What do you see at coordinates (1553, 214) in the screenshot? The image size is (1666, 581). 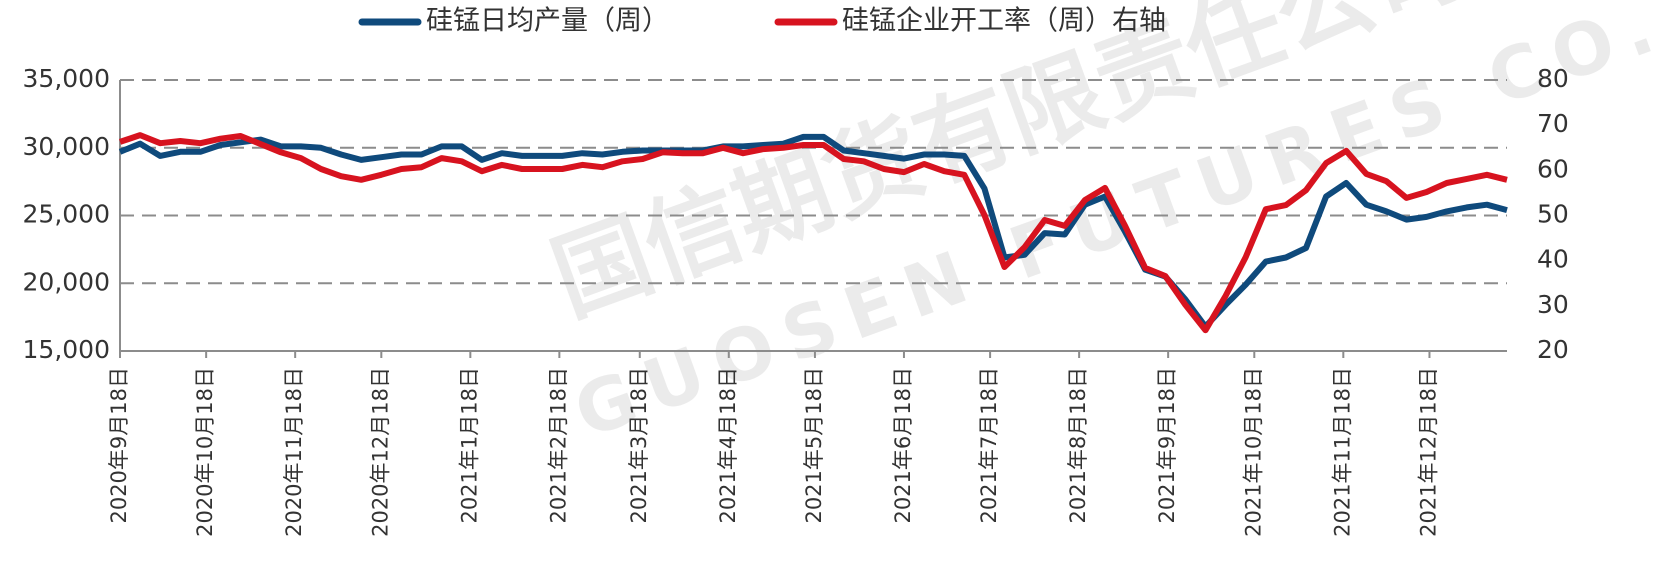 I see `y2-tick-label: 50` at bounding box center [1553, 214].